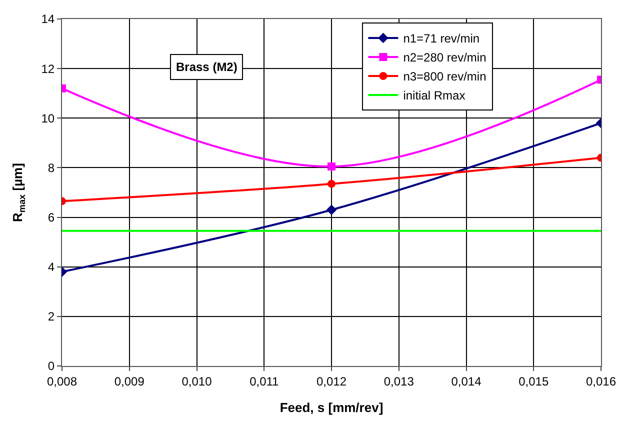 The height and width of the screenshot is (425, 628). I want to click on x-tick-label: 0,014, so click(466, 381).